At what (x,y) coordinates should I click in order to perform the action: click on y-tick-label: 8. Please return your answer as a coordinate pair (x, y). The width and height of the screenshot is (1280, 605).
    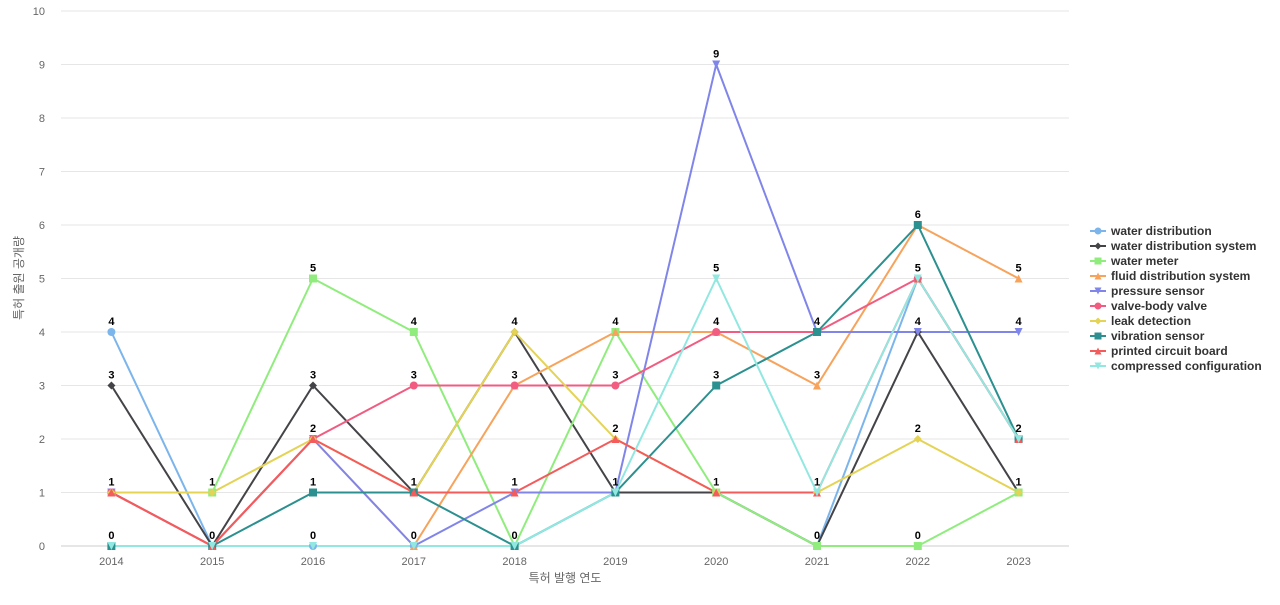
    Looking at the image, I should click on (42, 119).